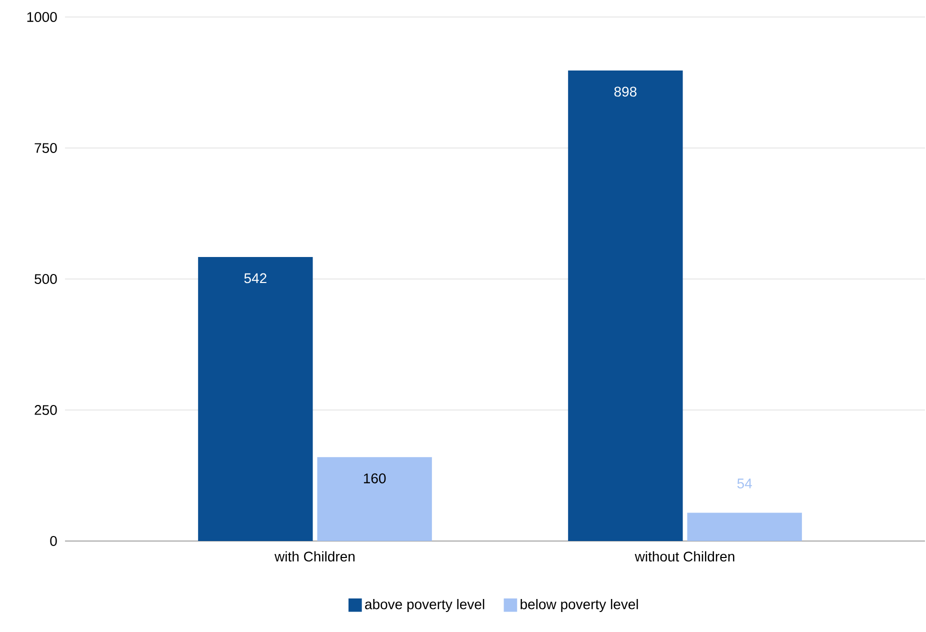  What do you see at coordinates (42, 17) in the screenshot?
I see `y-tick-label: 1000` at bounding box center [42, 17].